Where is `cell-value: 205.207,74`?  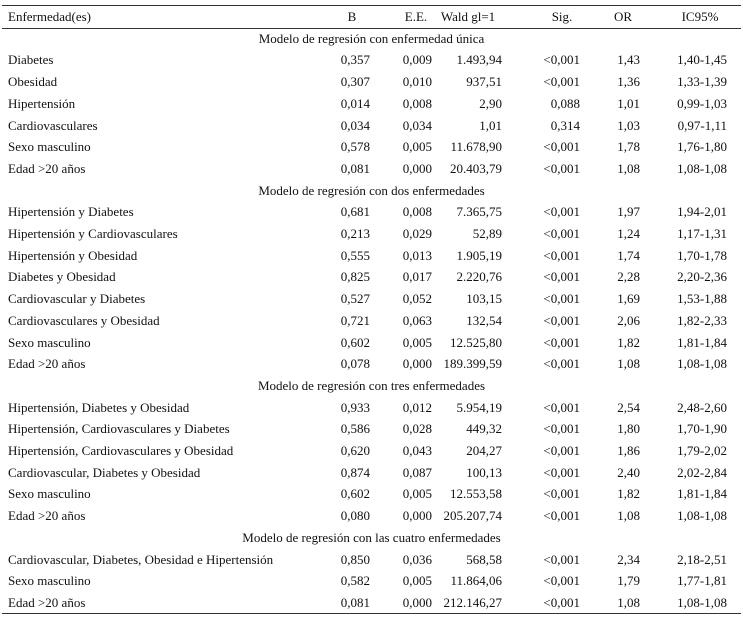
cell-value: 205.207,74 is located at coordinates (473, 516).